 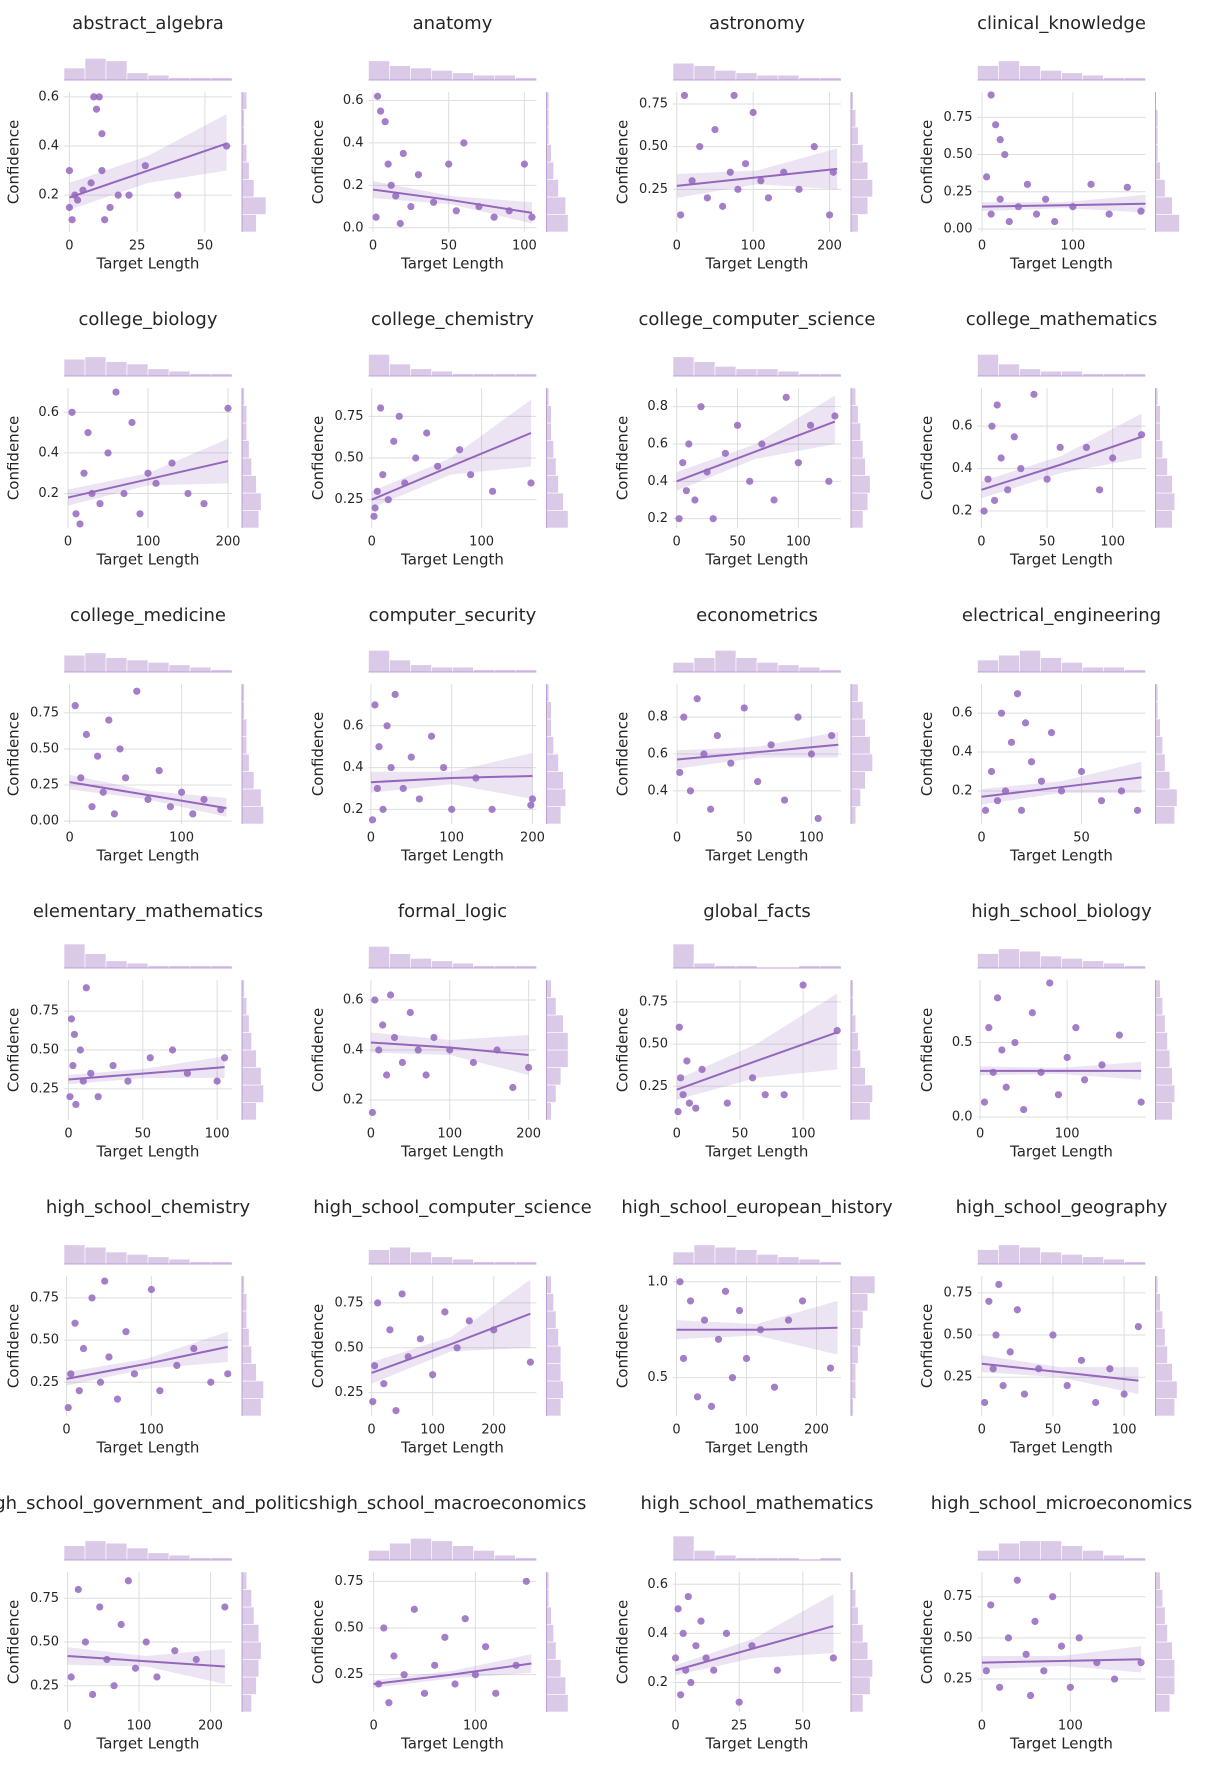 I want to click on confidence-band, so click(x=757, y=1327).